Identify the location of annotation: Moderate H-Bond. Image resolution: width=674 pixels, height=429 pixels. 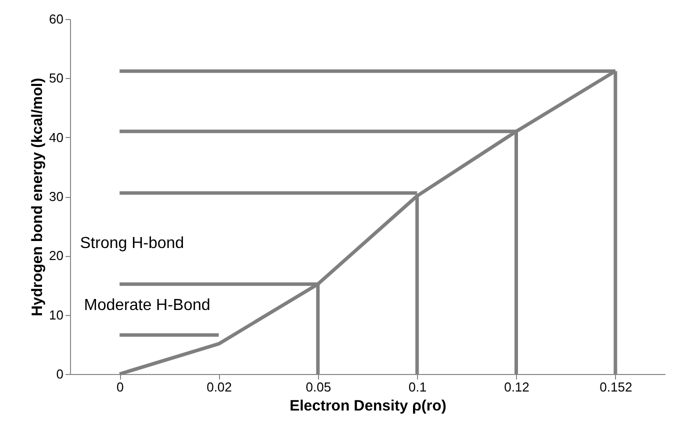
(147, 305).